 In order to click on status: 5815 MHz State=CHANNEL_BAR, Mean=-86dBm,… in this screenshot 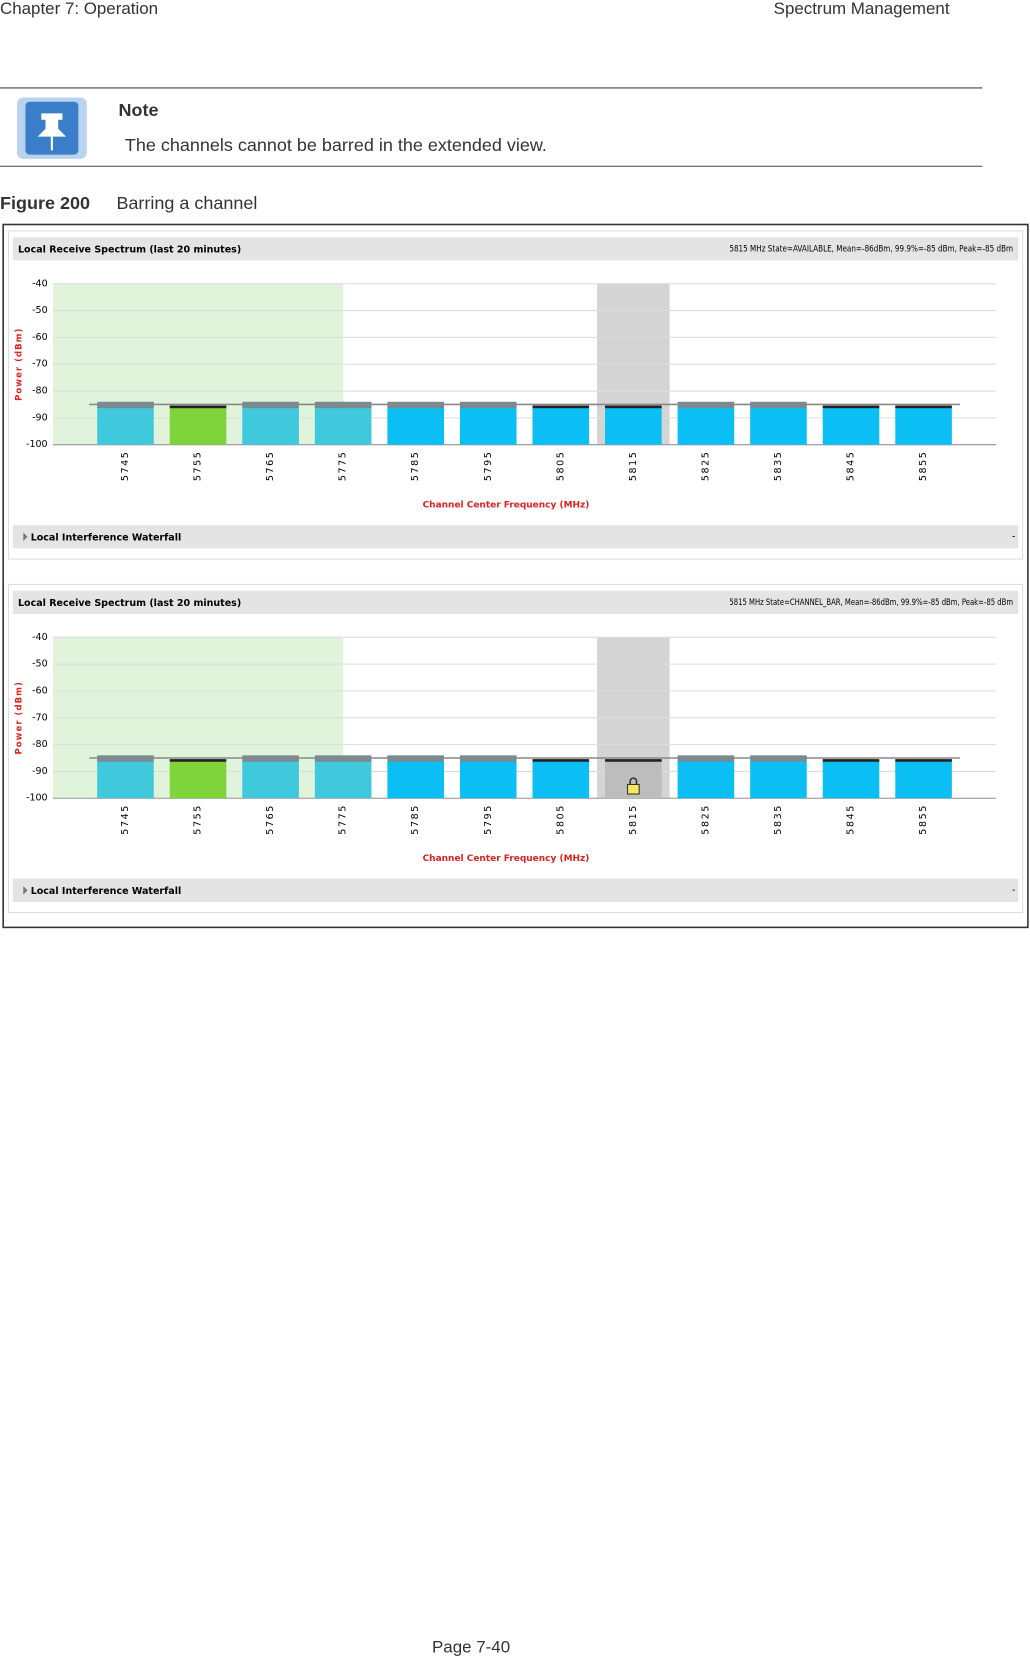, I will do `click(871, 603)`.